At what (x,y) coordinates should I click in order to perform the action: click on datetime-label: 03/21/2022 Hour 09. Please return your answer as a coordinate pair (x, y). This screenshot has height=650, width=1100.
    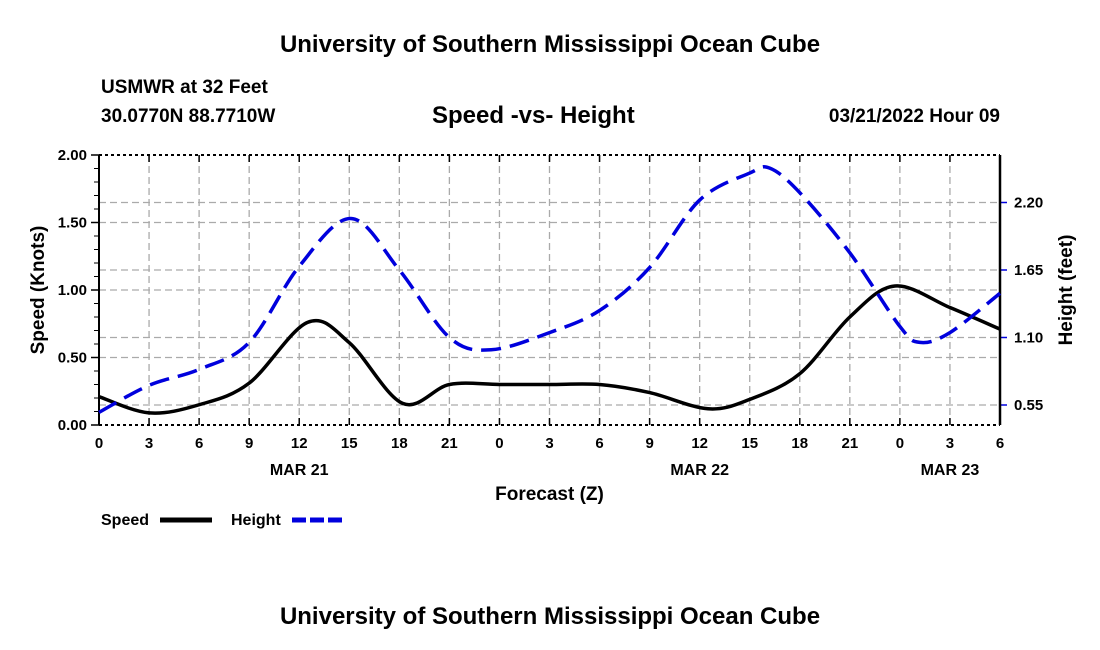
    Looking at the image, I should click on (914, 116).